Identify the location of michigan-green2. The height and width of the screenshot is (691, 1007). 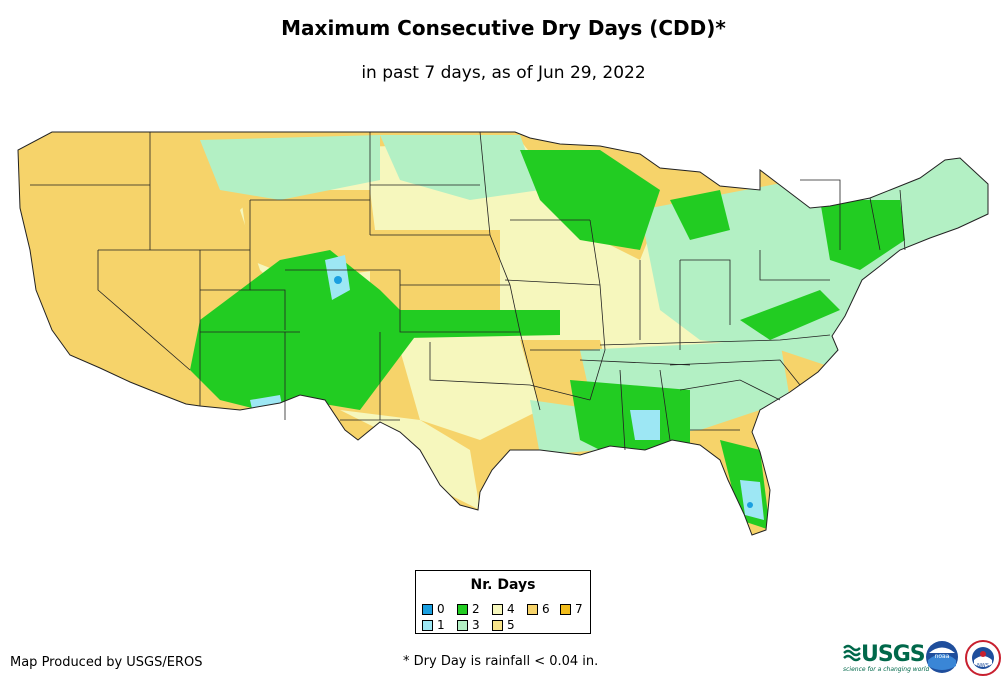
(700, 215).